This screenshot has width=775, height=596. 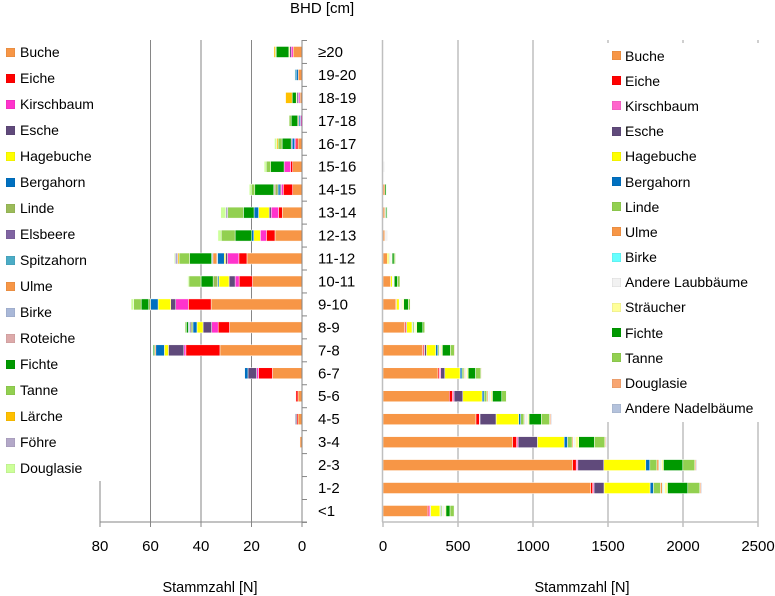 I want to click on right-legend-item-linde: Linde, so click(x=687, y=206).